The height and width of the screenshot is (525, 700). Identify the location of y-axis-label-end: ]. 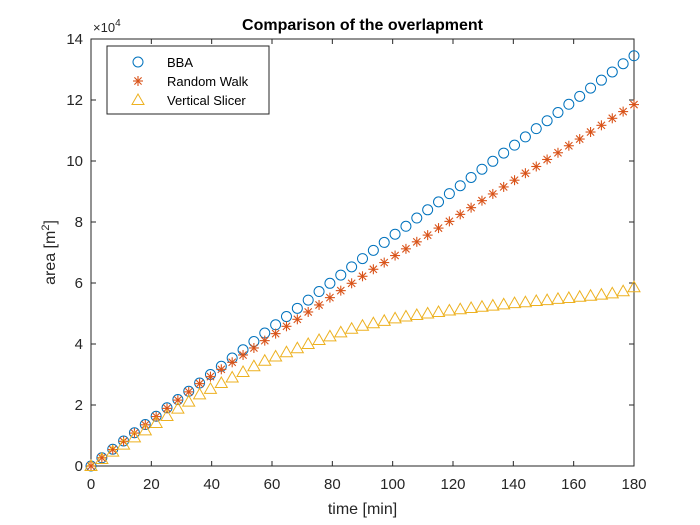
(50, 222).